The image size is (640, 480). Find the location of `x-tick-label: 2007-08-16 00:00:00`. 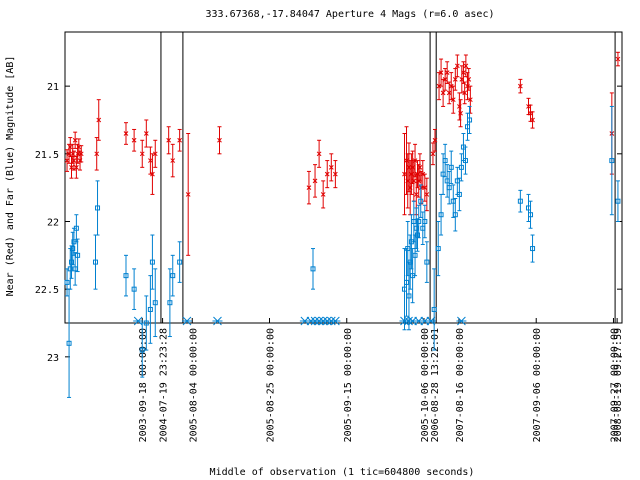

x-tick-label: 2007-08-16 00:00:00 is located at coordinates (460, 385).